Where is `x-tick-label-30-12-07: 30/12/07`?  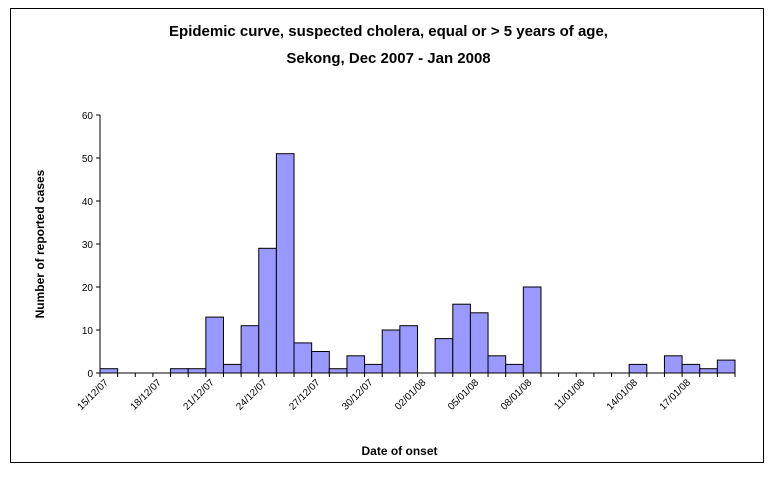 x-tick-label-30-12-07: 30/12/07 is located at coordinates (358, 395).